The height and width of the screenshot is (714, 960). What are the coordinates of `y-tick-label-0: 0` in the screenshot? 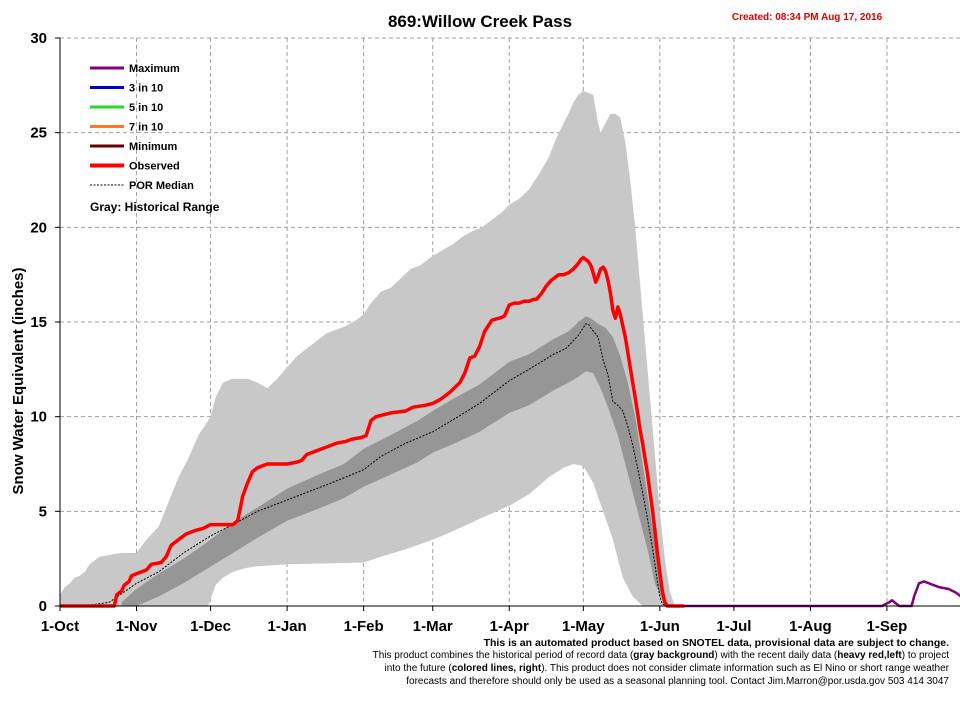 It's located at (43, 606).